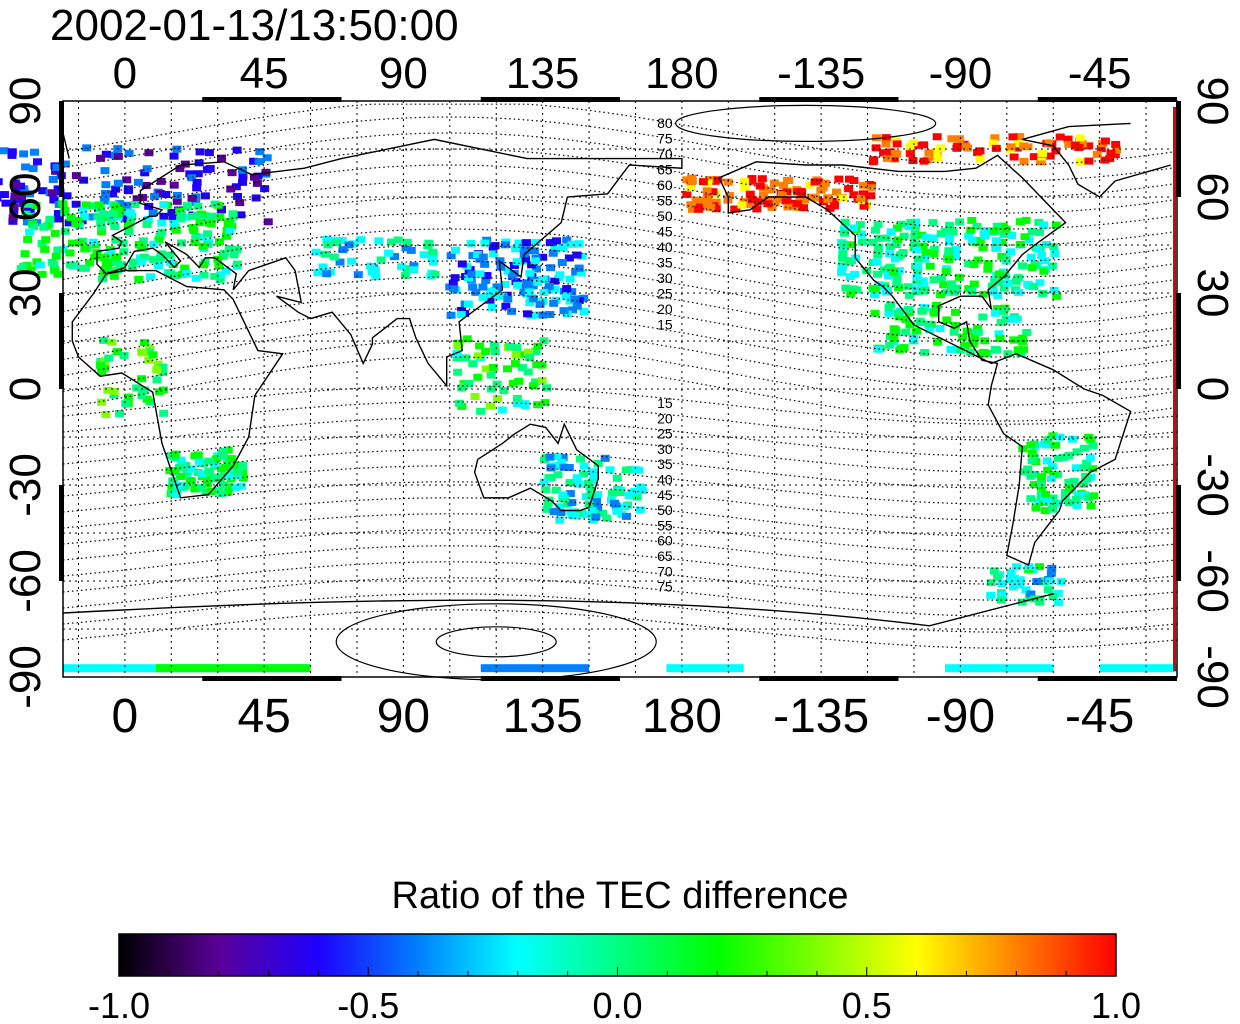 The height and width of the screenshot is (1024, 1240). What do you see at coordinates (665, 201) in the screenshot?
I see `contour-label-north: 55` at bounding box center [665, 201].